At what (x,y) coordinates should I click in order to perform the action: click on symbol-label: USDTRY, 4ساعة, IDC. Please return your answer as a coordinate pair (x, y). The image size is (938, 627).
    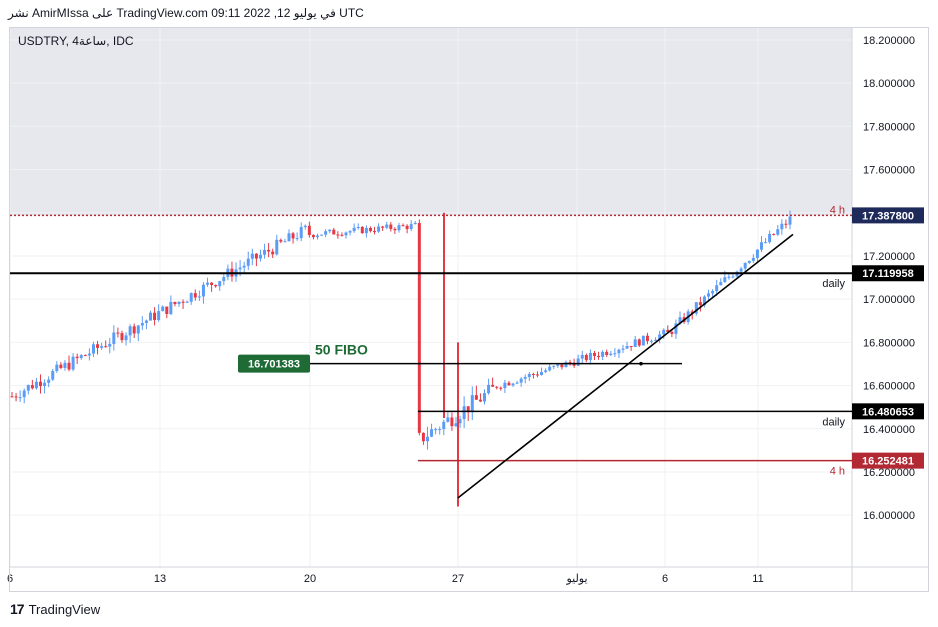
    Looking at the image, I should click on (76, 41).